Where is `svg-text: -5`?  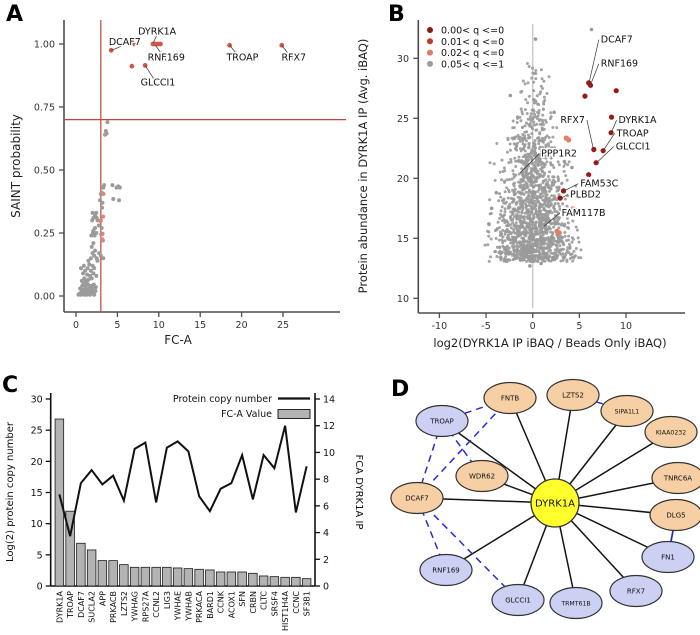
svg-text: -5 is located at coordinates (485, 326).